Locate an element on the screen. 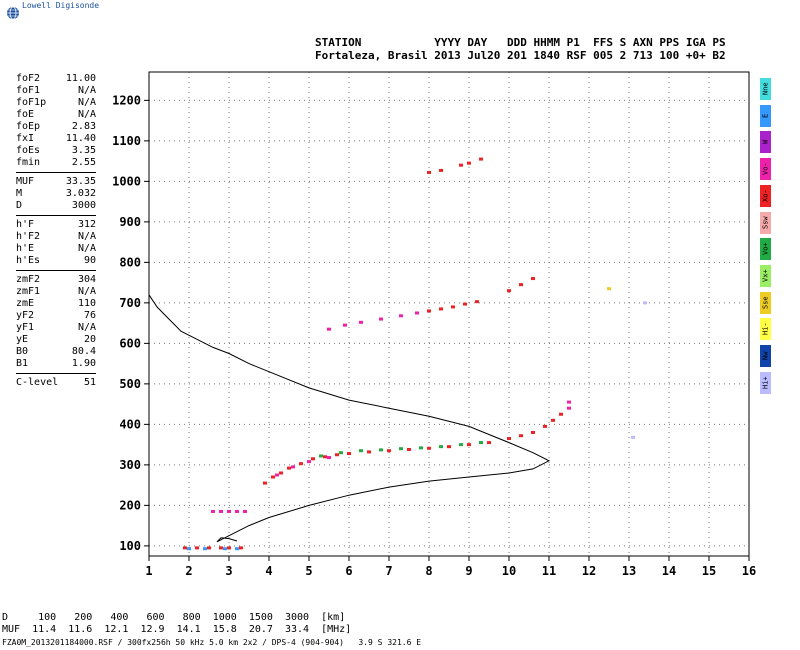 The width and height of the screenshot is (800, 650). mode-legend-item: Vo- is located at coordinates (765, 169).